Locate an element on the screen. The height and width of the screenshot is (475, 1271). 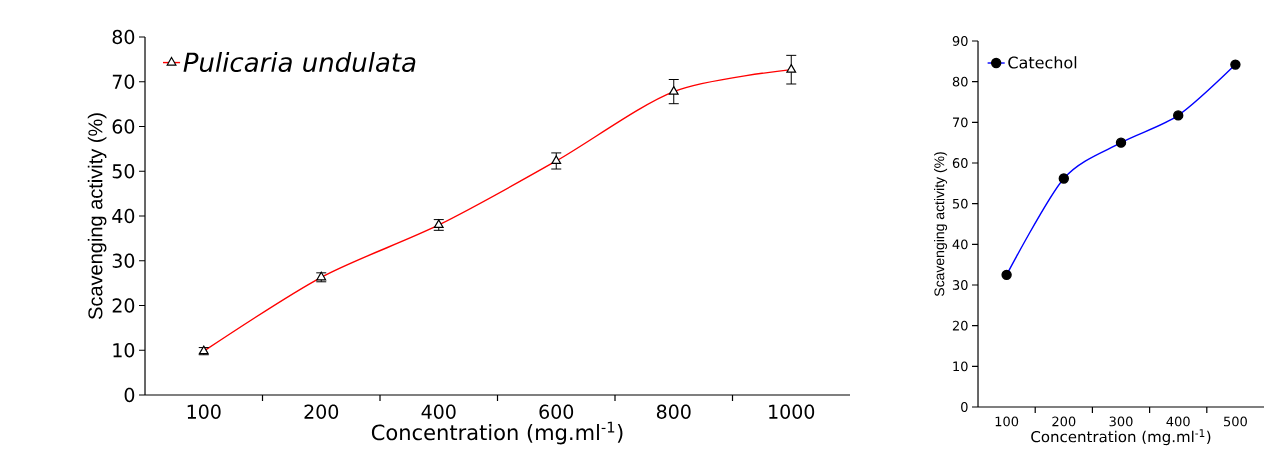
x-tick-label: 600 is located at coordinates (556, 411).